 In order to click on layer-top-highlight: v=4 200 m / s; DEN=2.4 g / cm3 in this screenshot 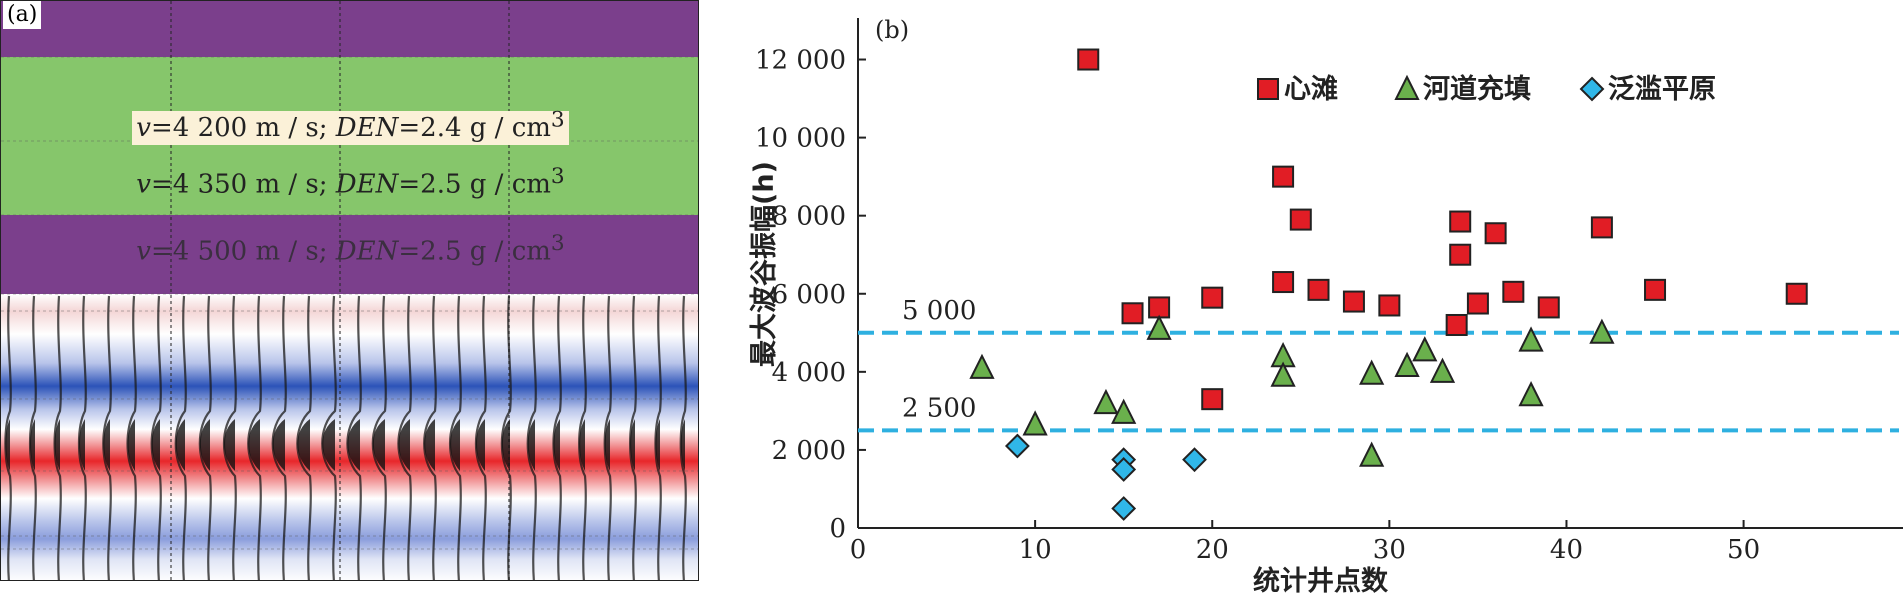, I will do `click(350, 126)`.